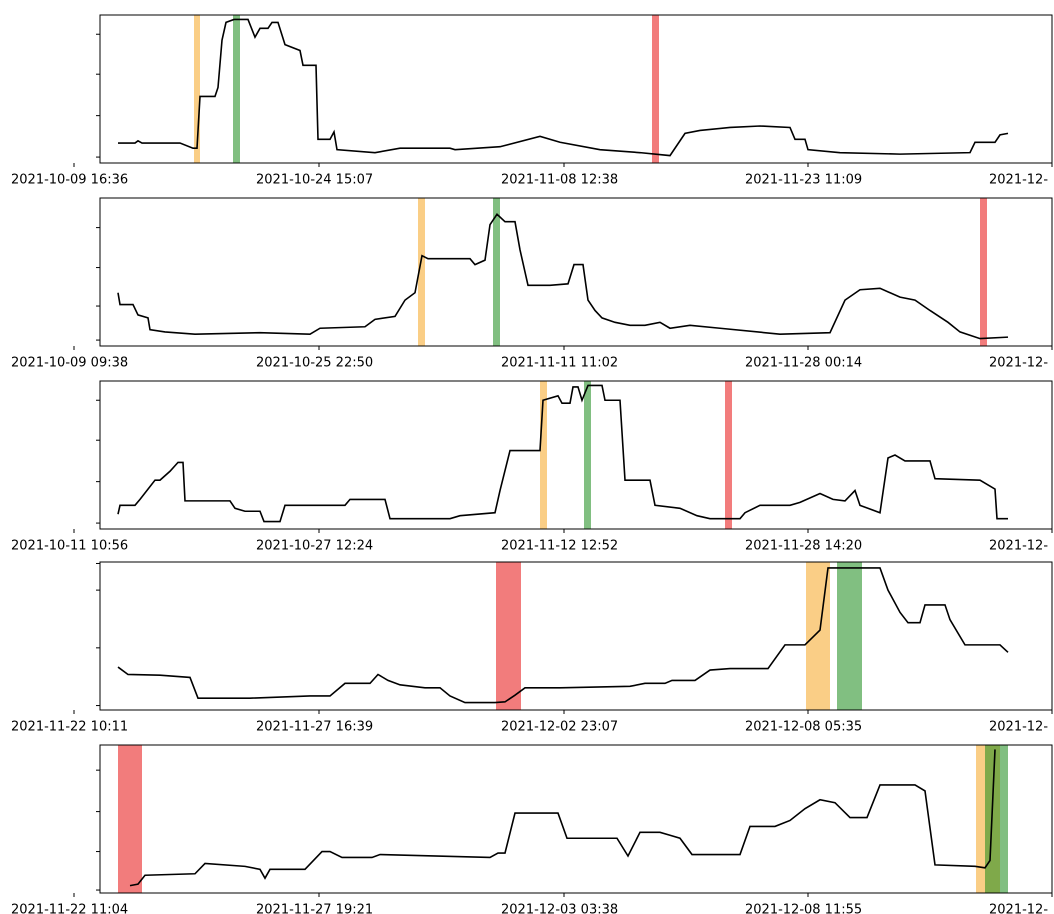  I want to click on x-tick-label: 2021-11-22 10:11, so click(69, 727).